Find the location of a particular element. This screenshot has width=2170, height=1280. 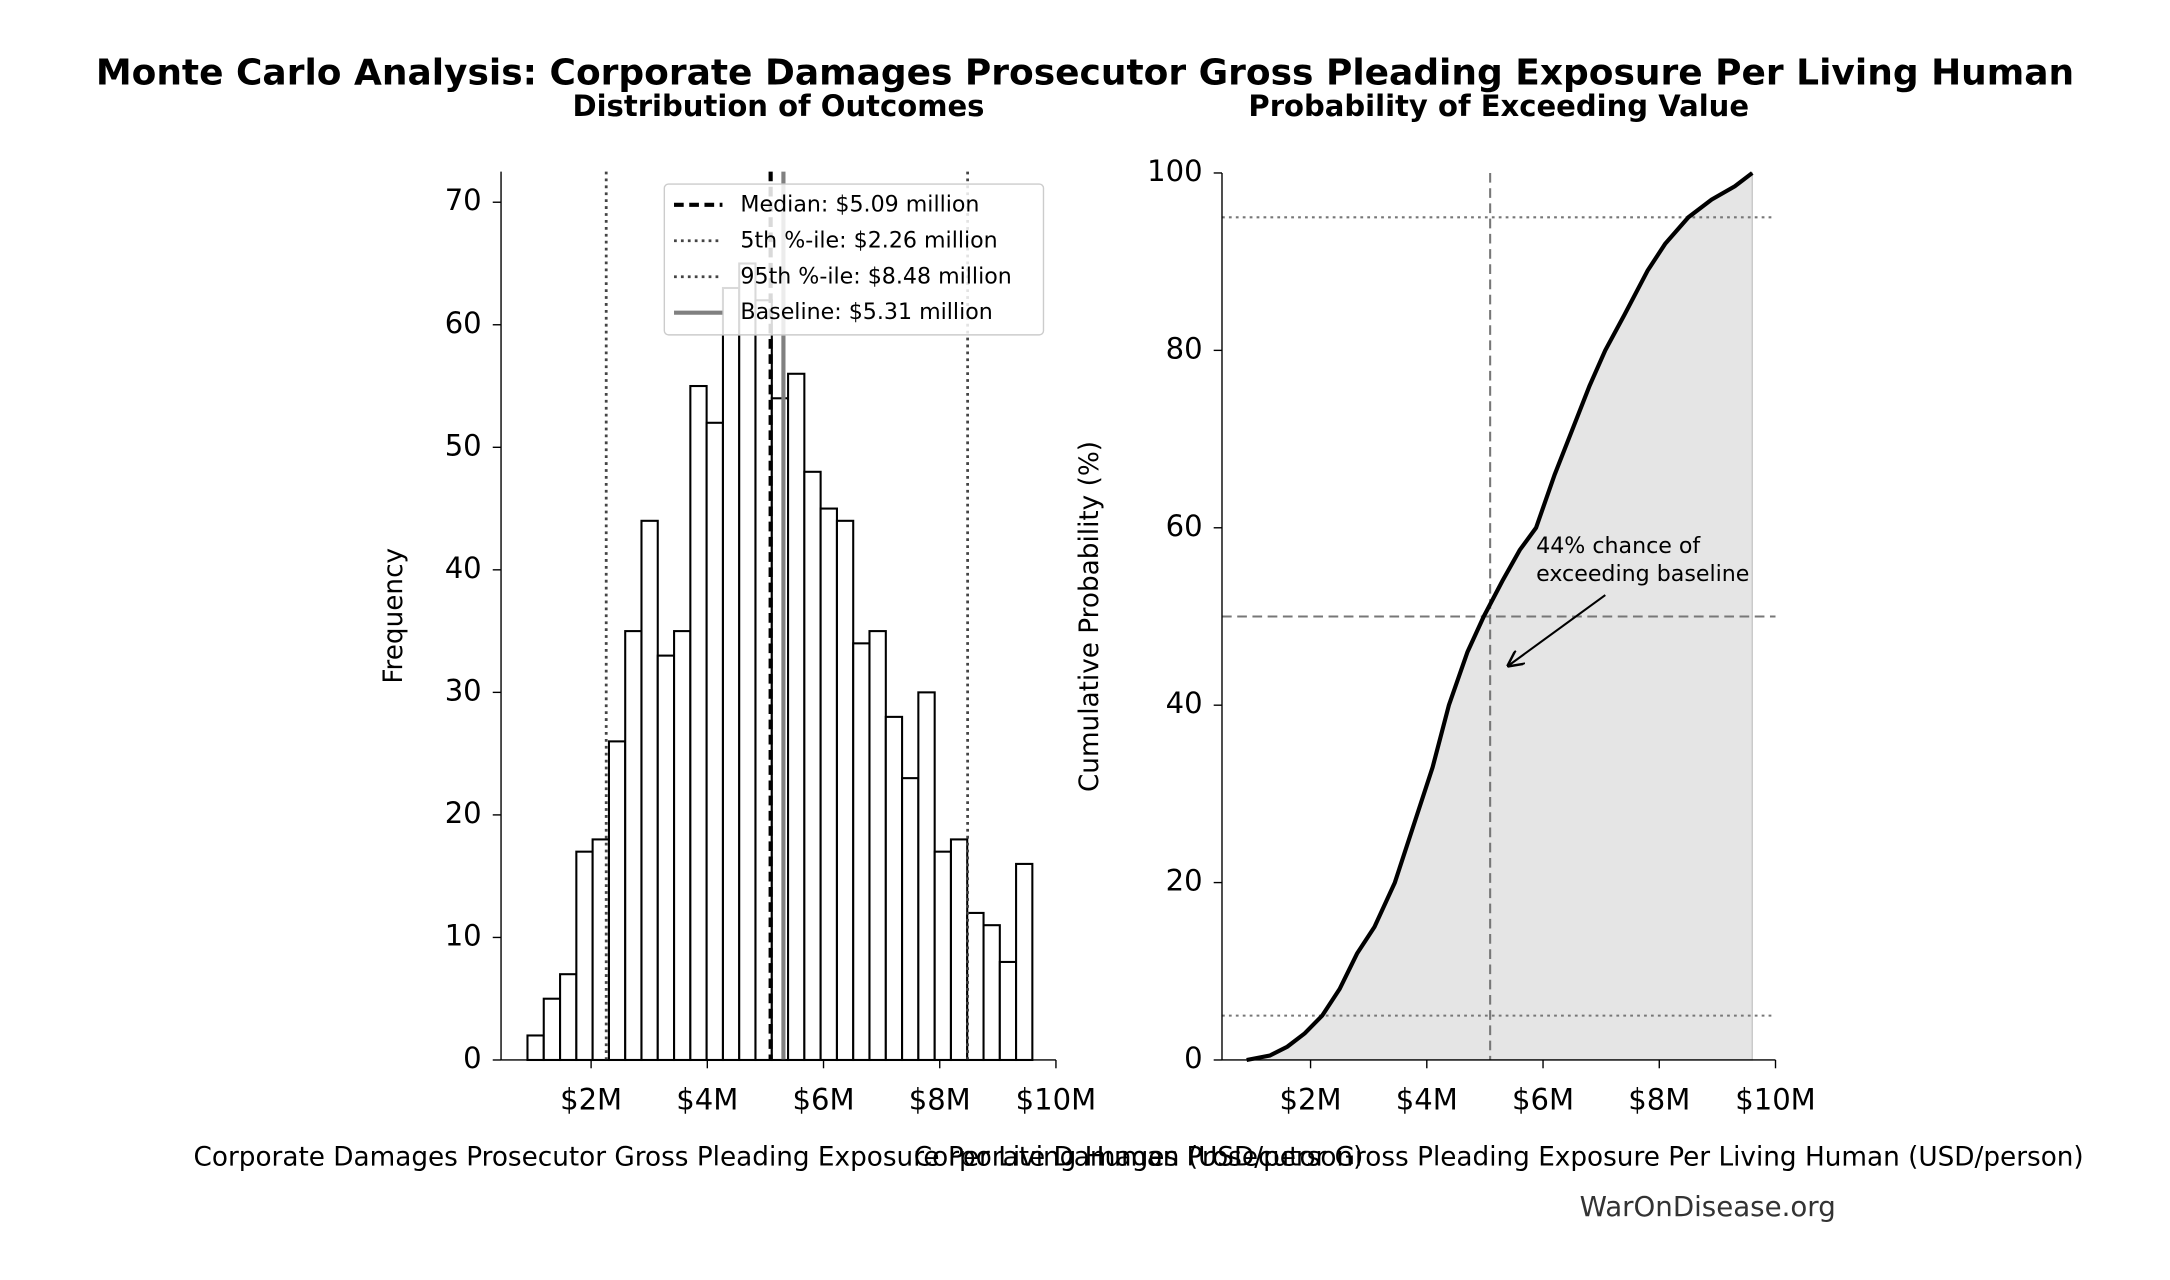

y-axis-label: Frequency is located at coordinates (394, 616).